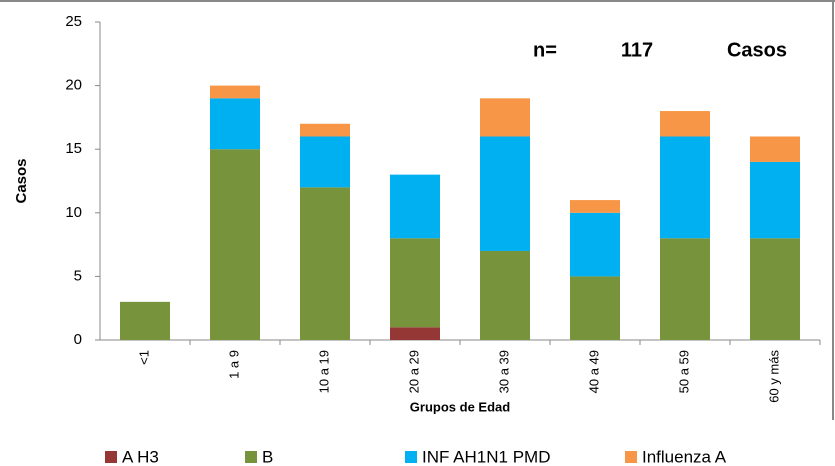  Describe the element at coordinates (140, 456) in the screenshot. I see `legend-label: A H3` at that location.